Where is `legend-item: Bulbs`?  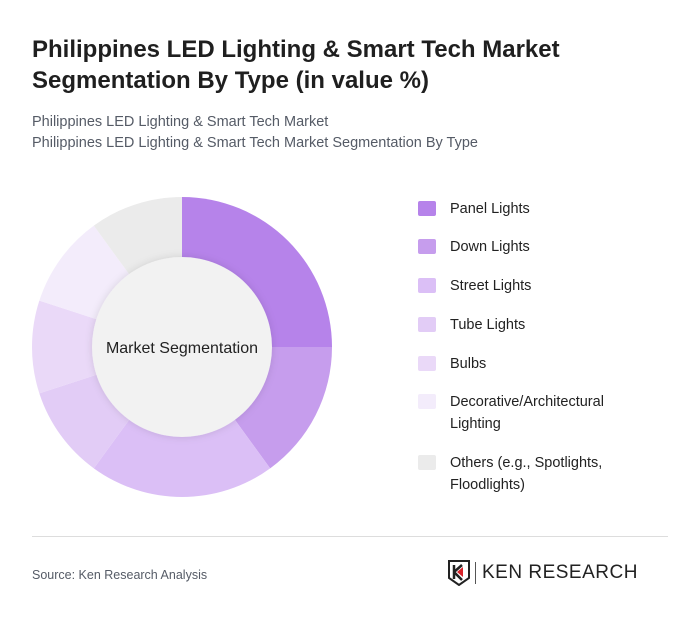 legend-item: Bulbs is located at coordinates (534, 364).